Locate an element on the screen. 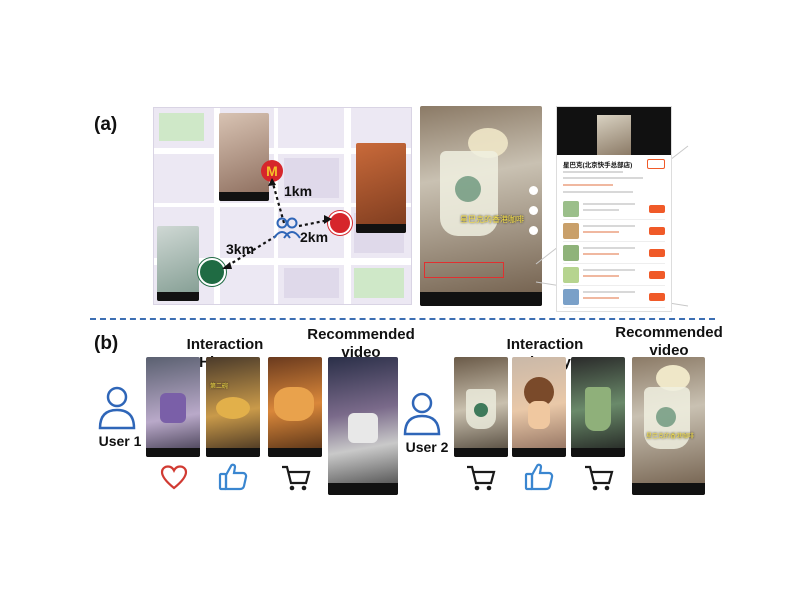  distance-label-mcdonalds: 1km is located at coordinates (298, 191).